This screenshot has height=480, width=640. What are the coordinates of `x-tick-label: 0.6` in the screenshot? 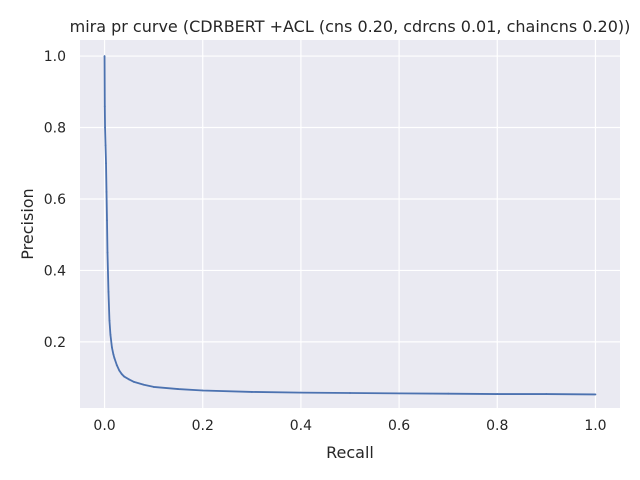 It's located at (399, 426).